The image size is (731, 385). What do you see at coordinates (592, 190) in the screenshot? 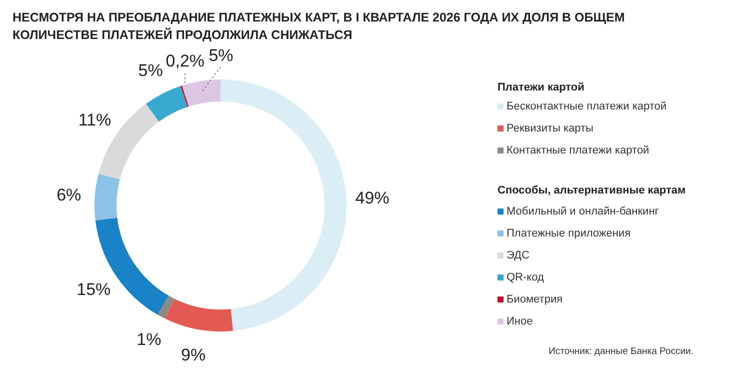
I see `text: Способы, альтернативные картам` at bounding box center [592, 190].